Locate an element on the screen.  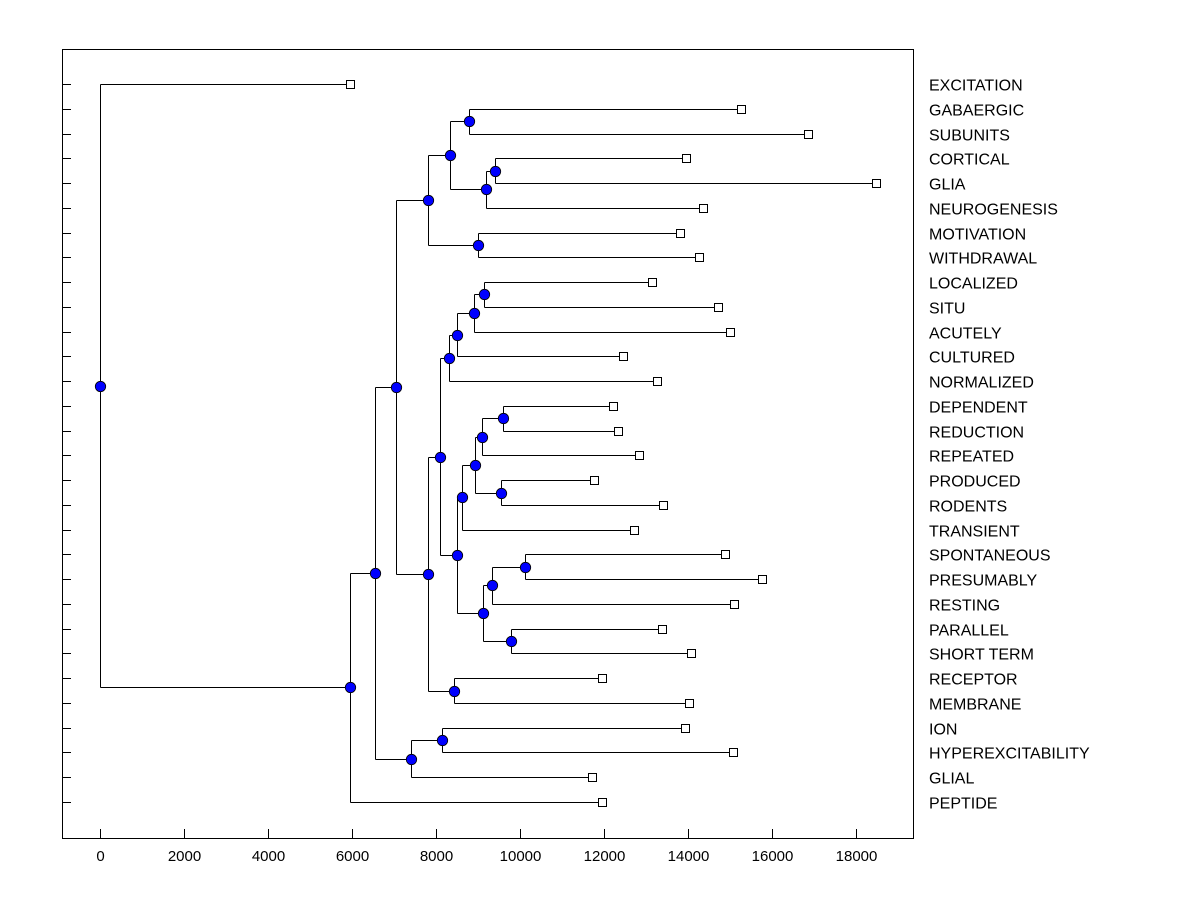
leaf-label: RODENTS is located at coordinates (968, 507).